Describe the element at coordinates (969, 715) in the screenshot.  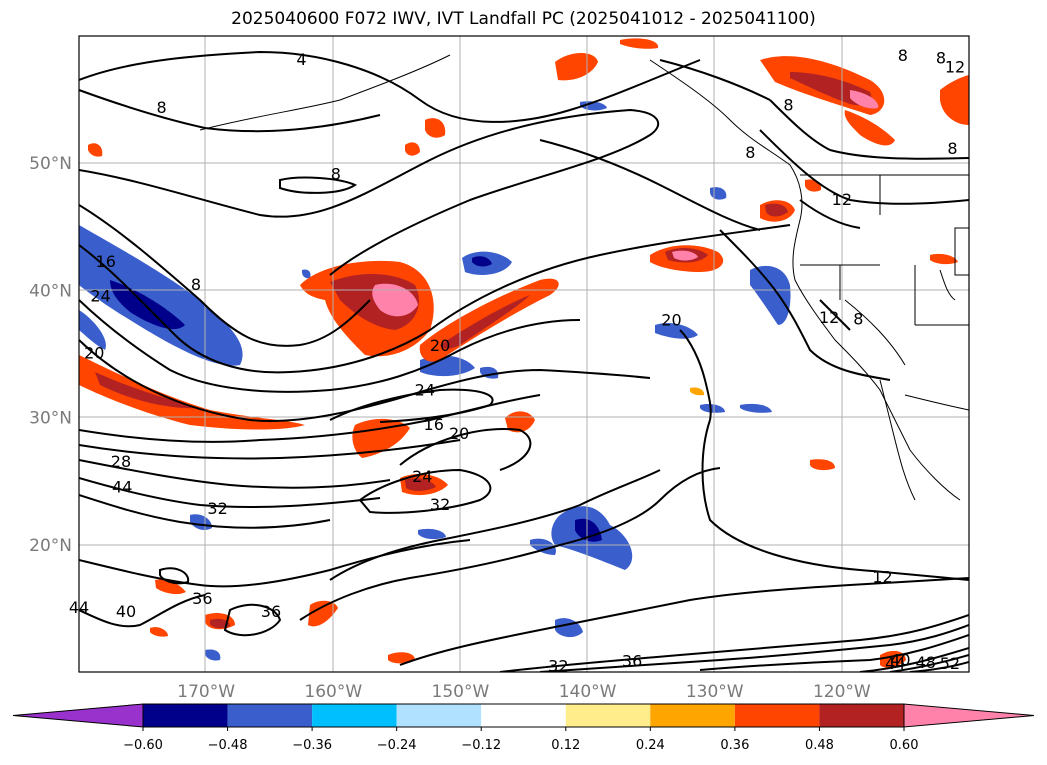
I see `colorbar-extend-high` at that location.